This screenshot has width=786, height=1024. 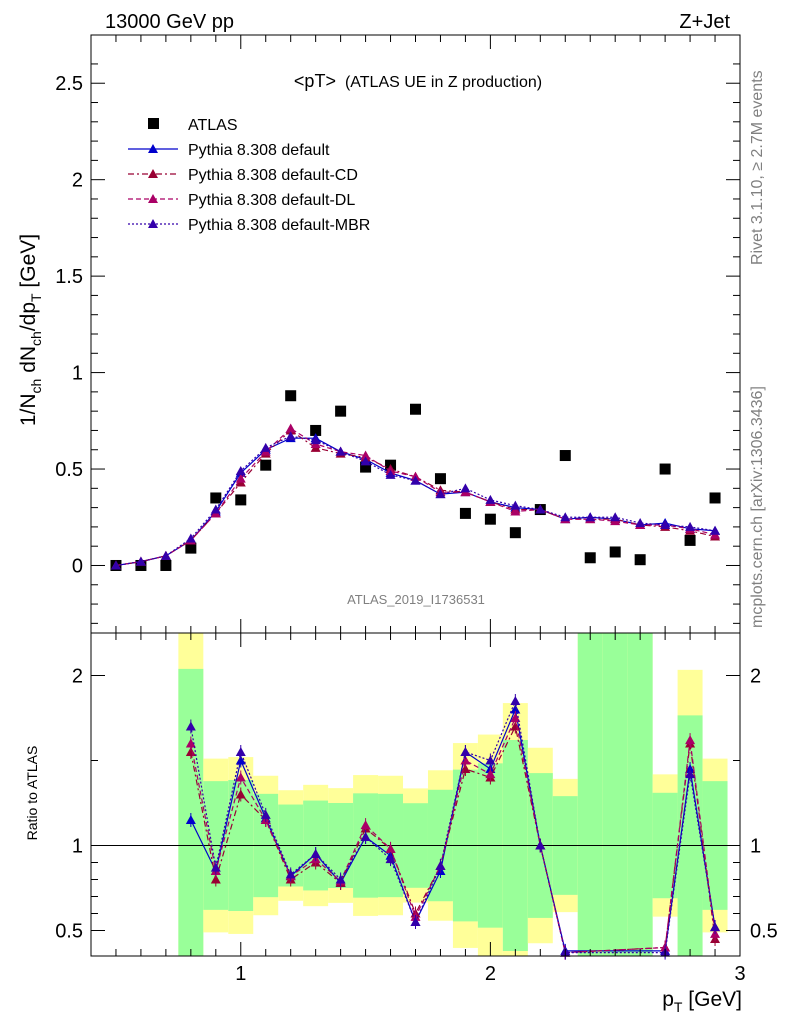 I want to click on ratio-ytick-label-right: 0.5, so click(x=764, y=932).